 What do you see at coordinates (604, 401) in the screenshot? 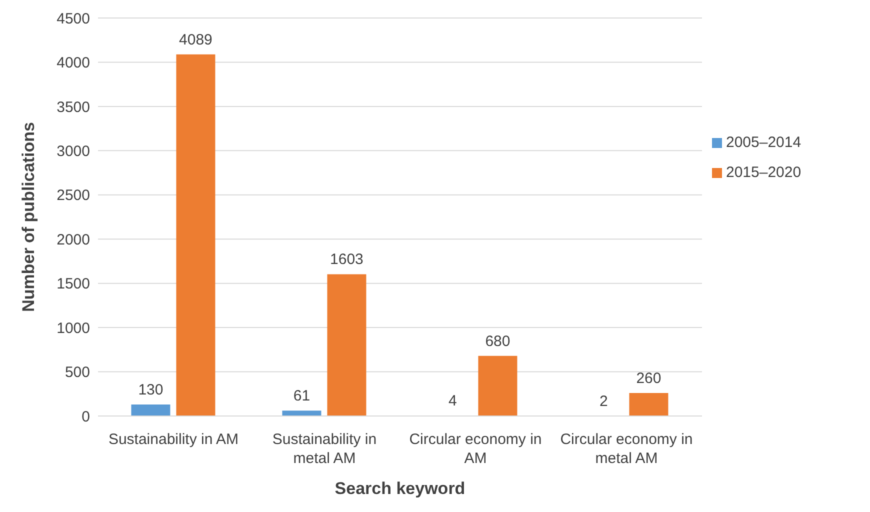
I see `data-label: 2` at bounding box center [604, 401].